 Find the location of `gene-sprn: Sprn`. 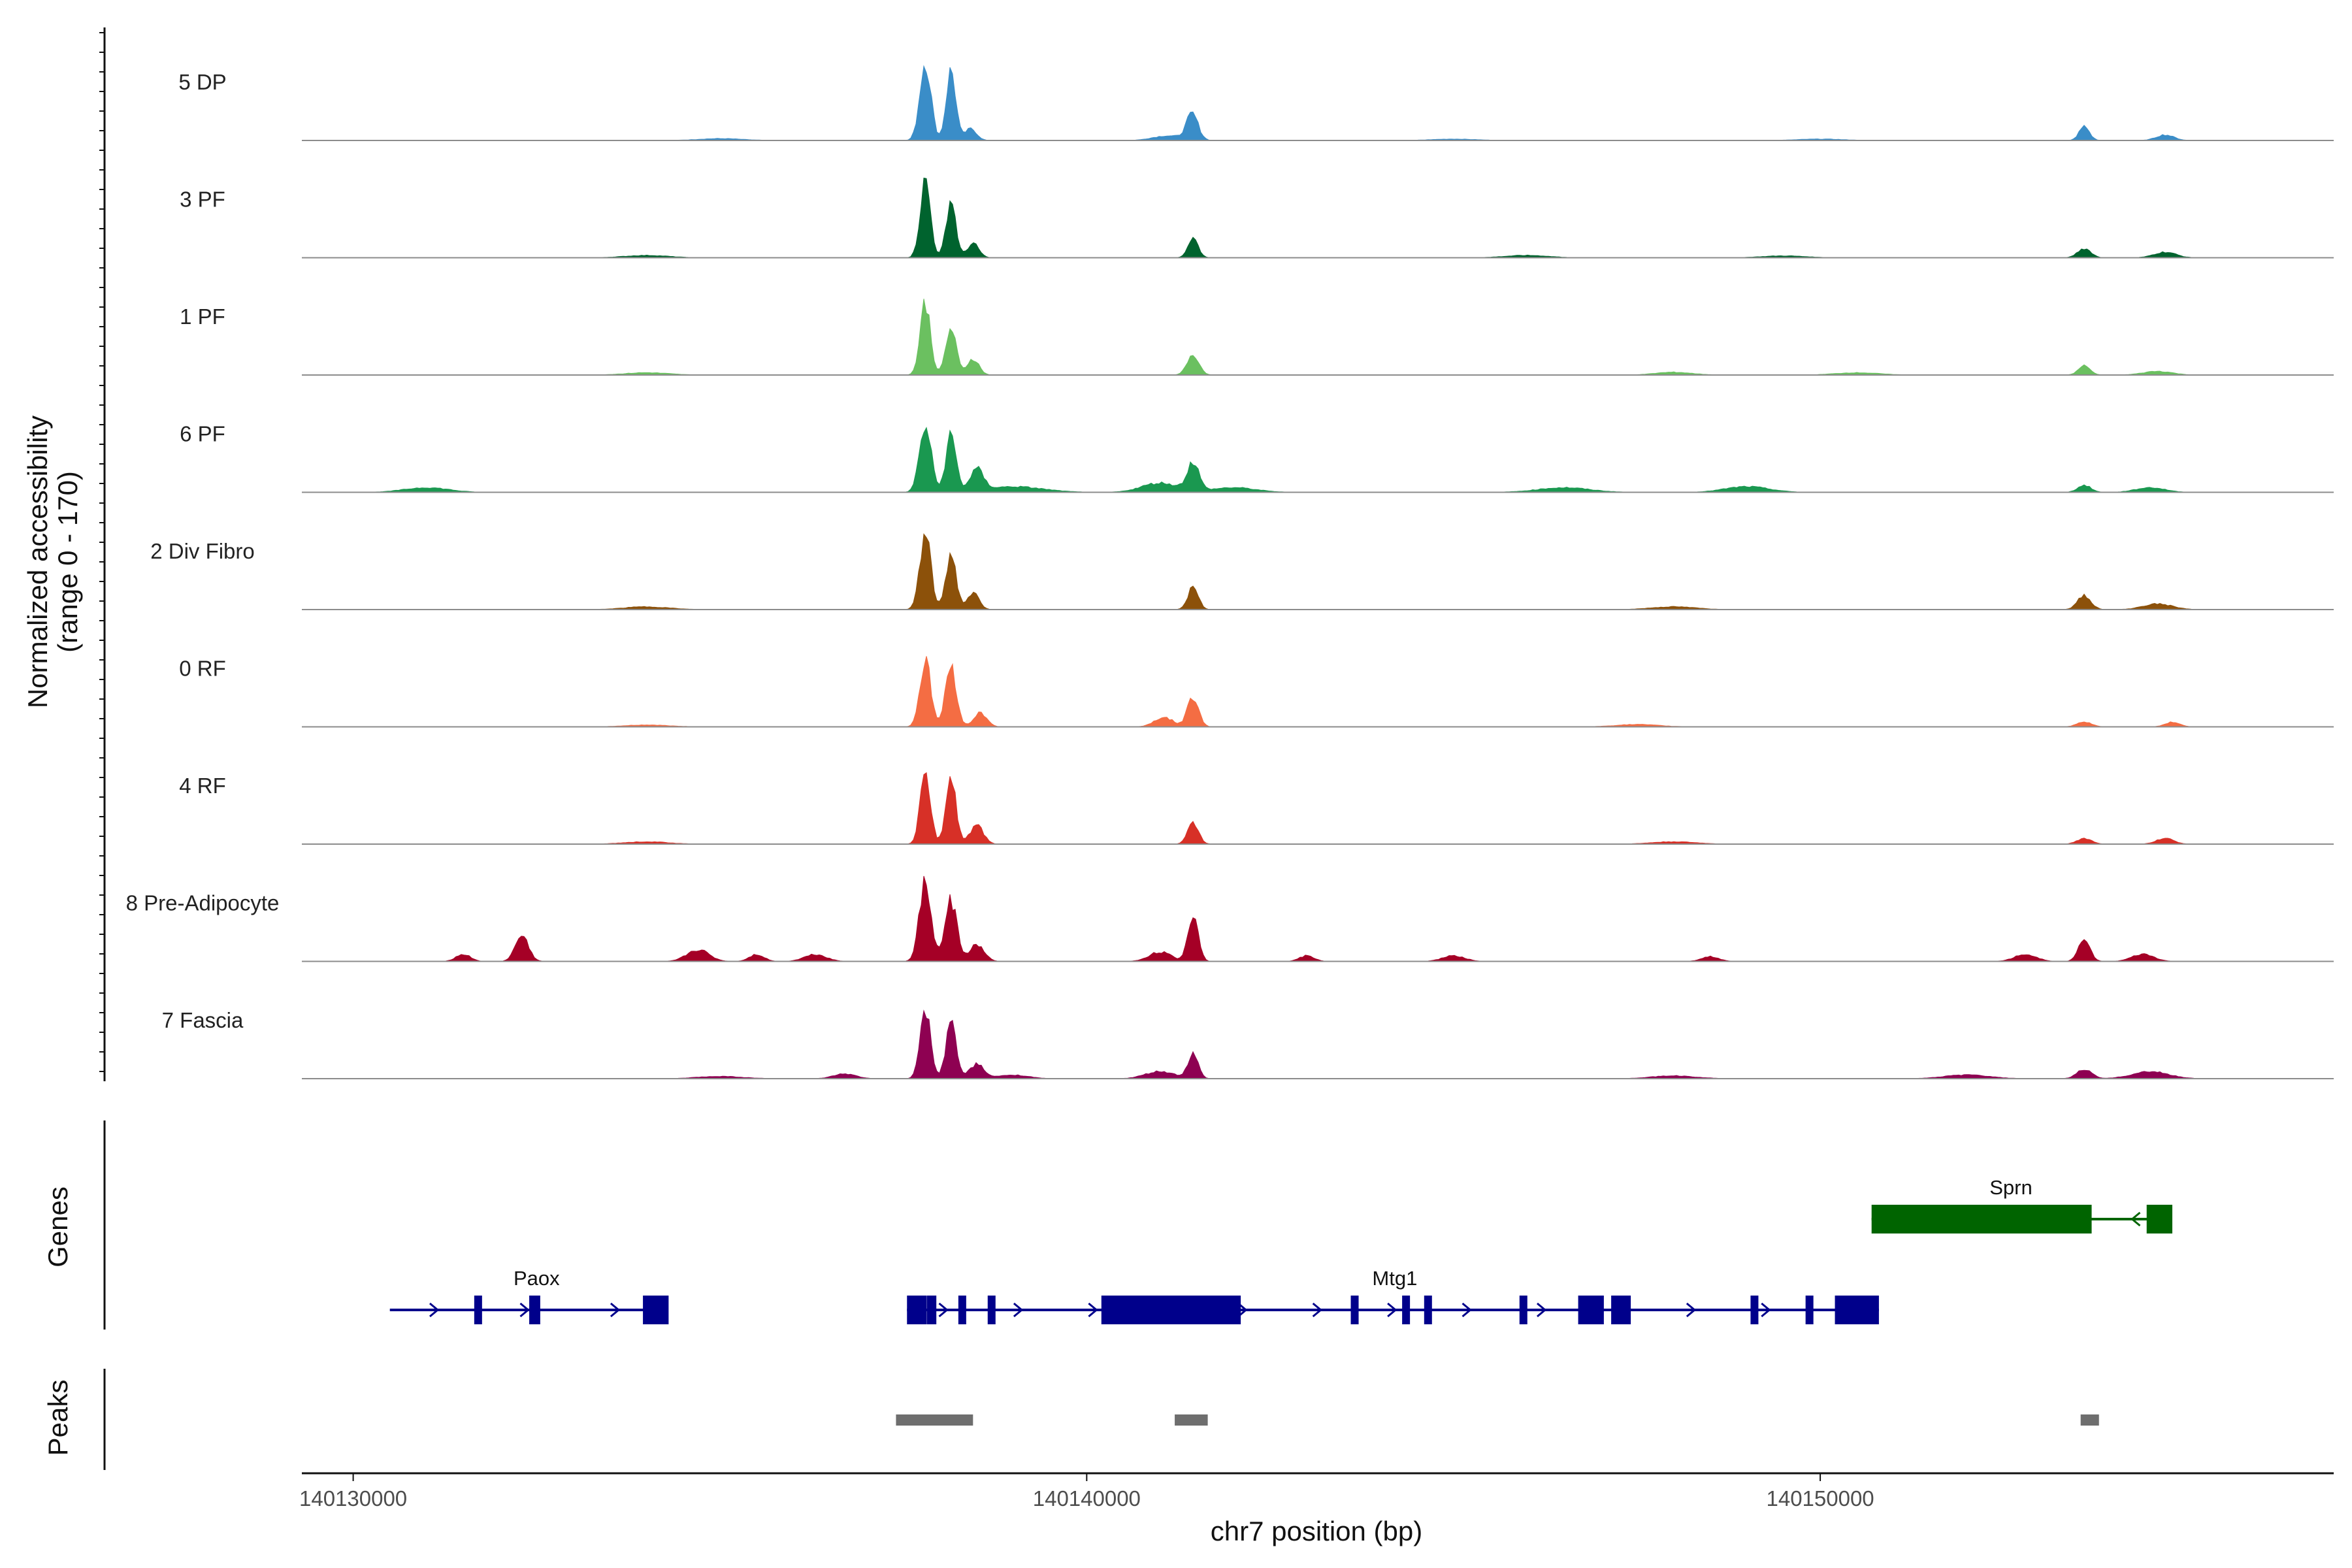

gene-sprn: Sprn is located at coordinates (2021, 1204).